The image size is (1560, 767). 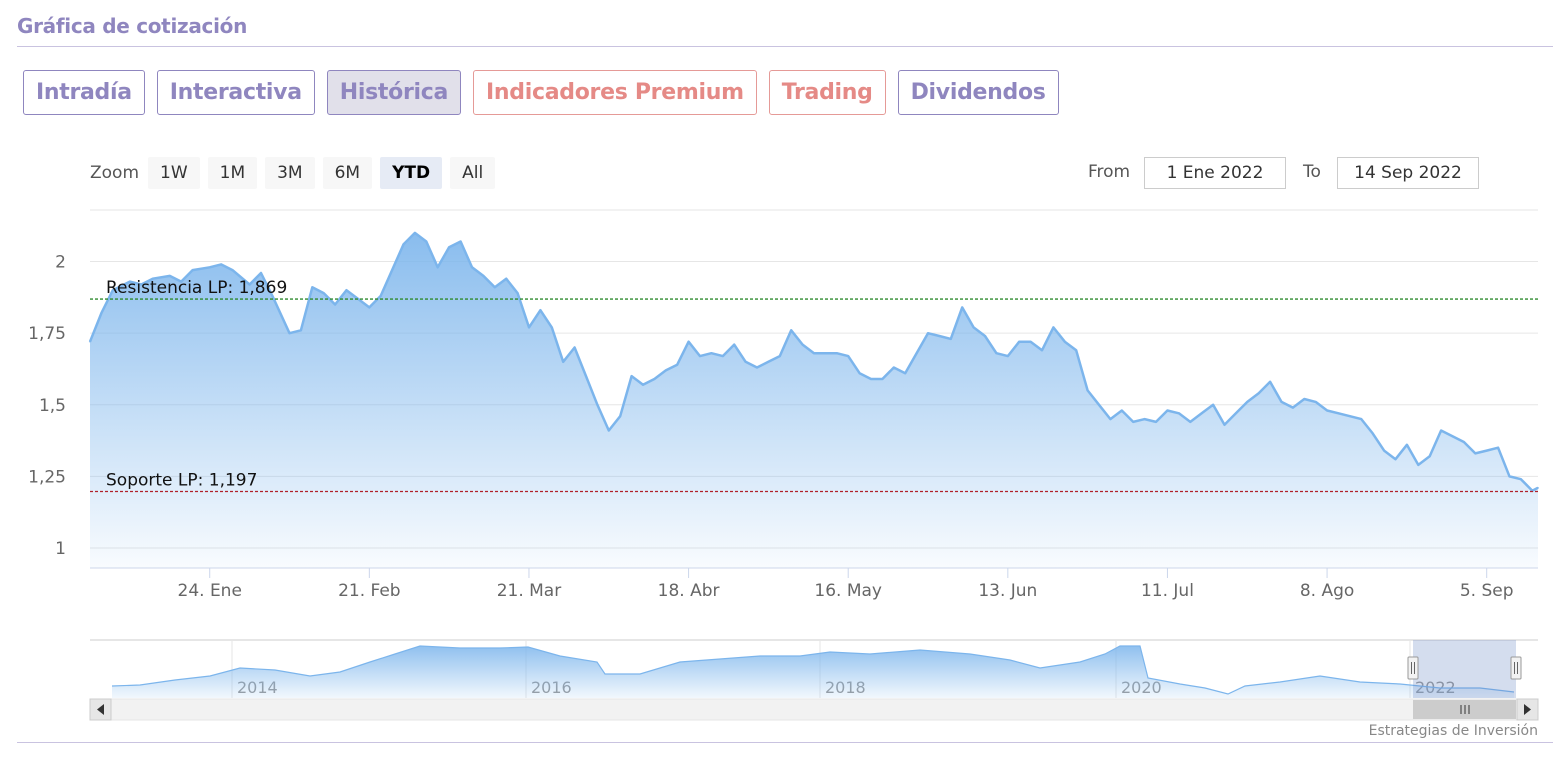 I want to click on x-tick-label: 16. May, so click(x=848, y=591).